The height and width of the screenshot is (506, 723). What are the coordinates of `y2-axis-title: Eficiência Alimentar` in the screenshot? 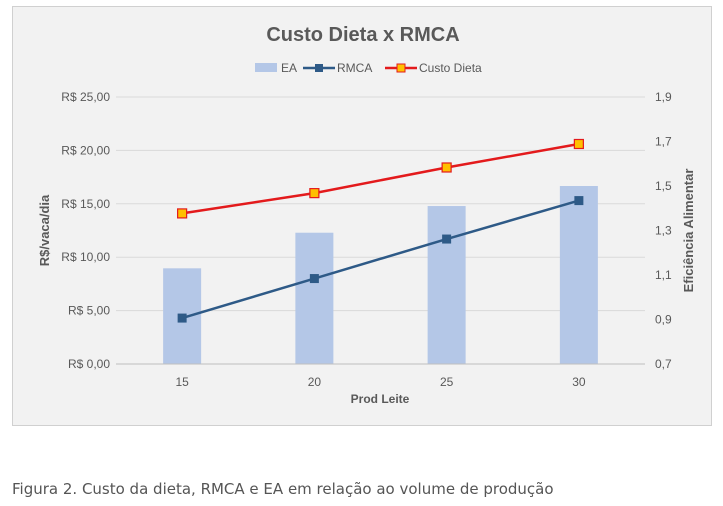 It's located at (688, 231).